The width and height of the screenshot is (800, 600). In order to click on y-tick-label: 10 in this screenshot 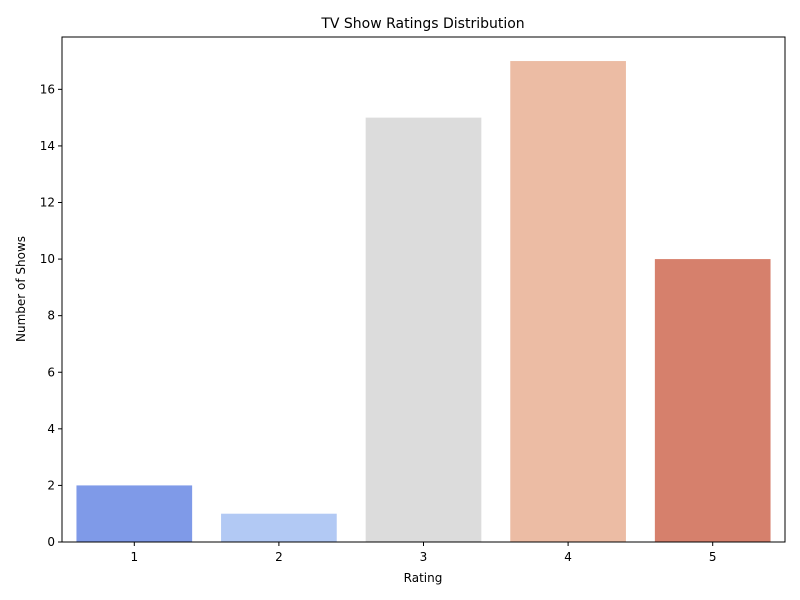, I will do `click(47, 259)`.